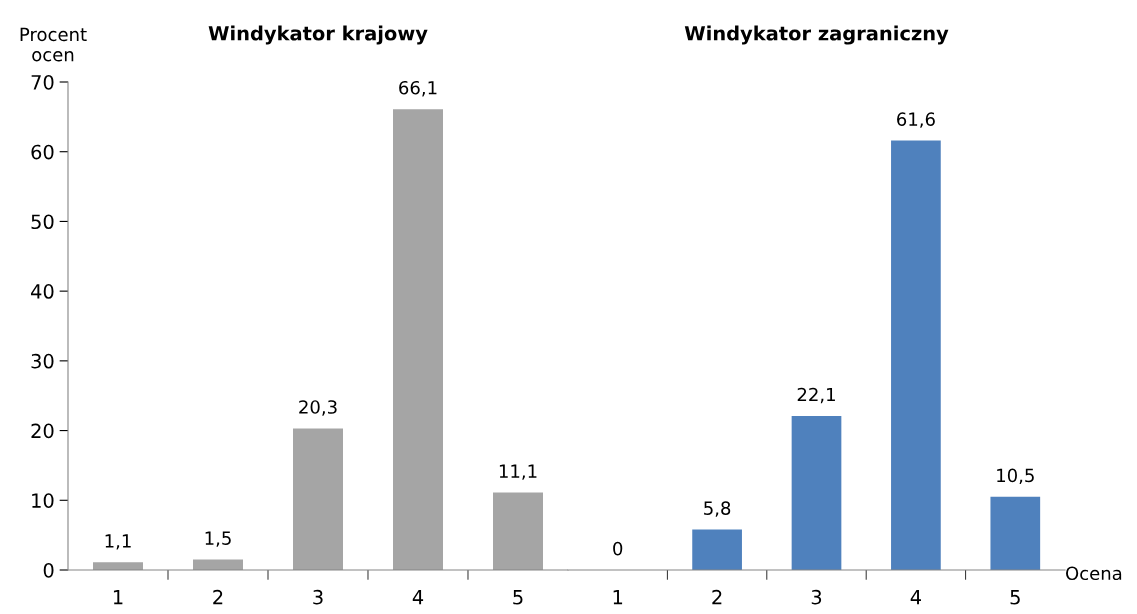 The height and width of the screenshot is (614, 1137). Describe the element at coordinates (42, 152) in the screenshot. I see `y-tick-label: 60` at that location.